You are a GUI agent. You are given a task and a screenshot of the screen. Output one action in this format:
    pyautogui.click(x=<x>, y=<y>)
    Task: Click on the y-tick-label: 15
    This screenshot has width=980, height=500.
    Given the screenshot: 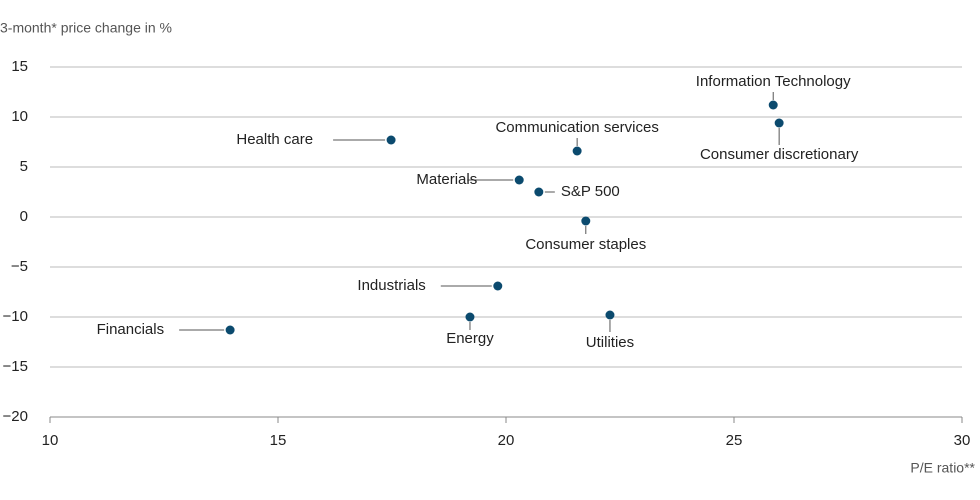 What is the action you would take?
    pyautogui.click(x=19, y=66)
    